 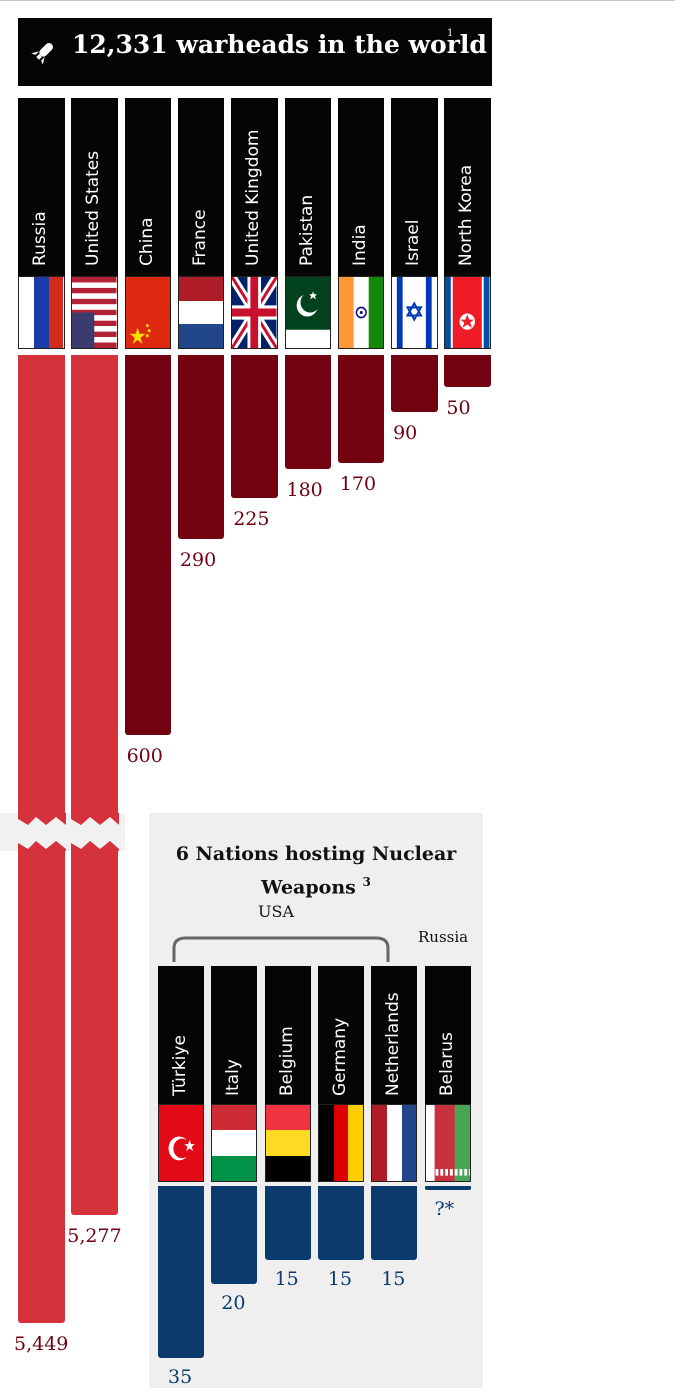 I want to click on country-label: France, so click(x=199, y=237).